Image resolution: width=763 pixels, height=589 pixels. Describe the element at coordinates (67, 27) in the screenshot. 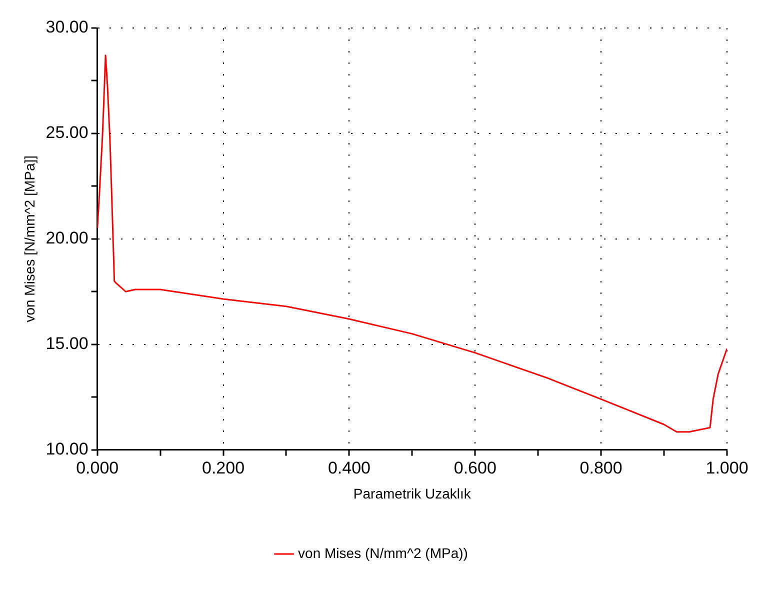

I see `y-tick-label: 30.00` at that location.